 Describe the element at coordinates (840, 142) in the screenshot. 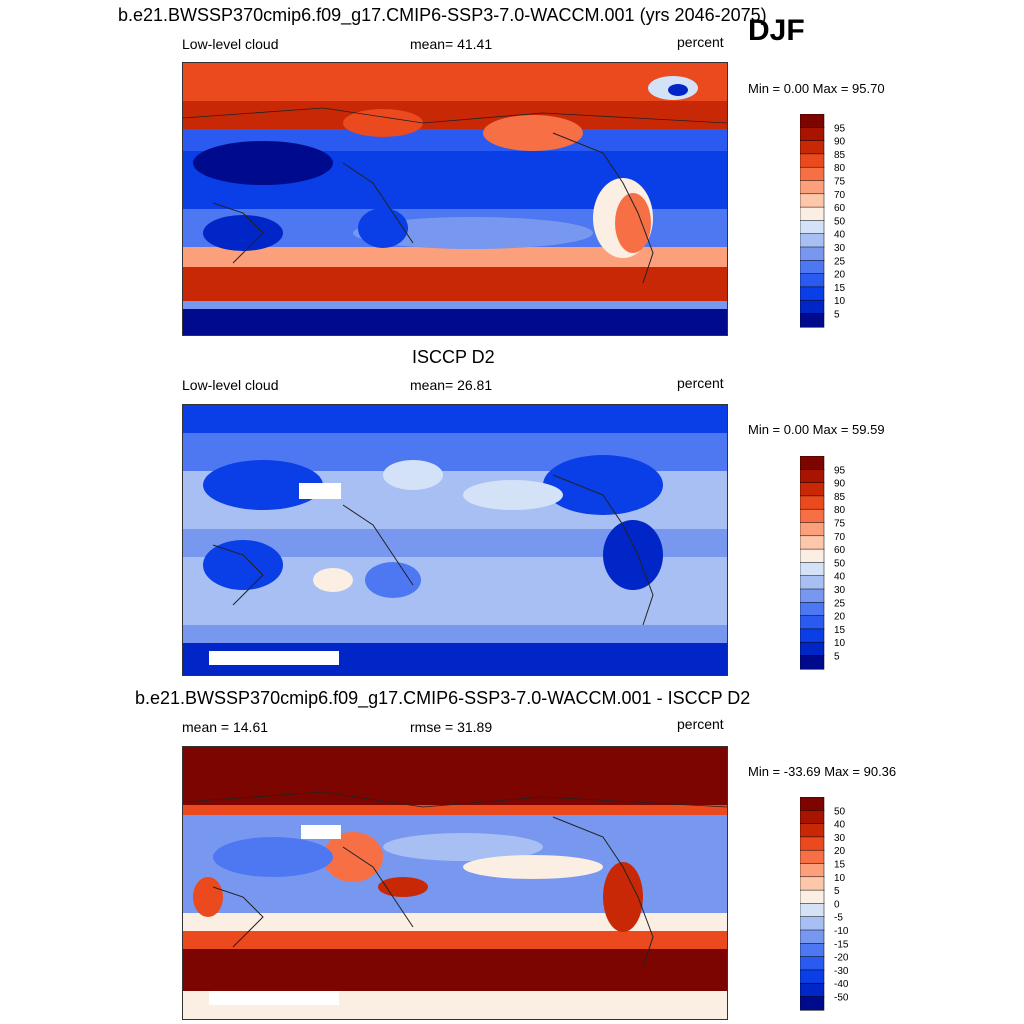

I see `colorbar-label: 90` at that location.